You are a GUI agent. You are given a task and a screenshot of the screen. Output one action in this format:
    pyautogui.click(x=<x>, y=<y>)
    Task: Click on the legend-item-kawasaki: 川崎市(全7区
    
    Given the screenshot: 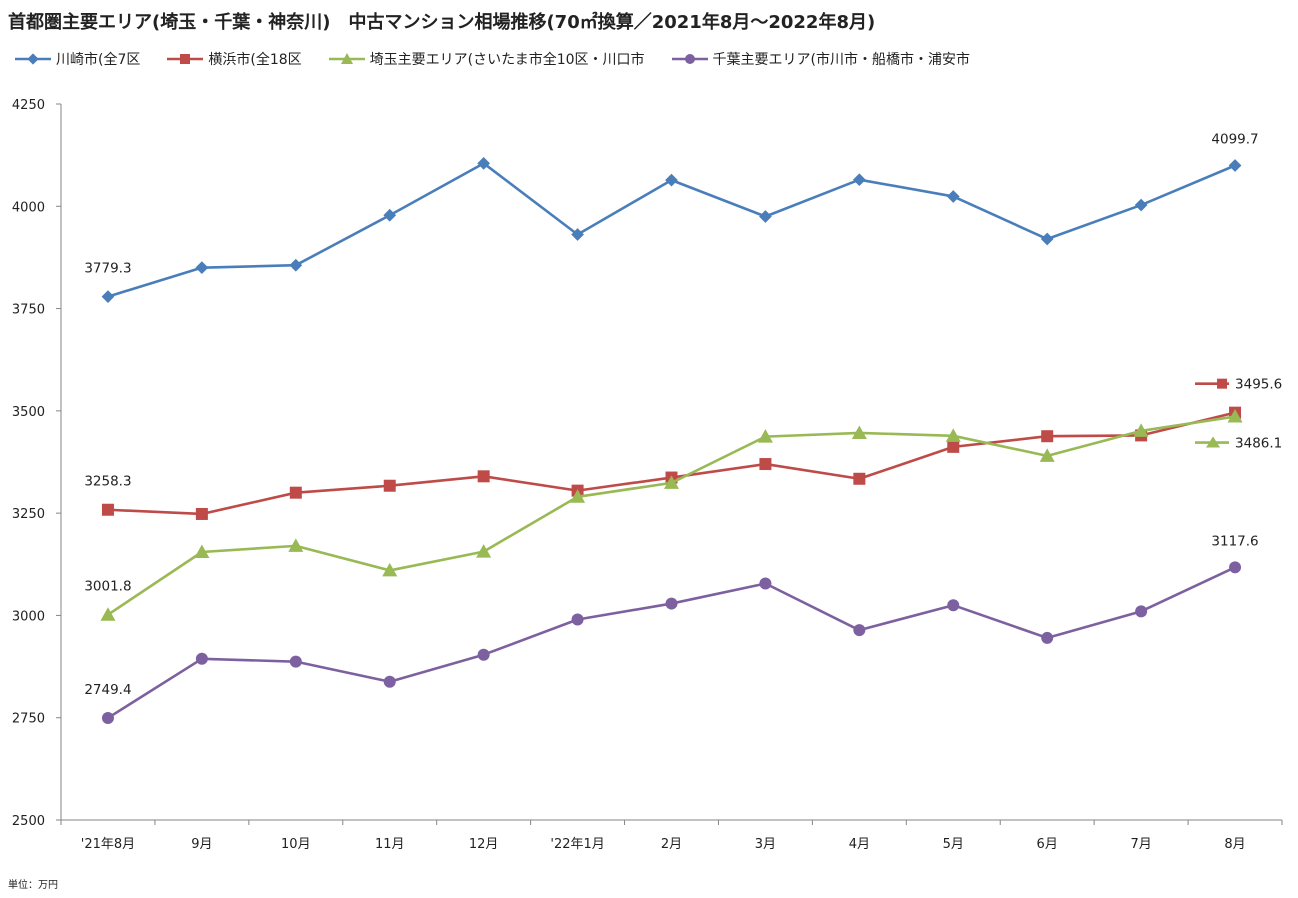 What is the action you would take?
    pyautogui.click(x=77, y=59)
    